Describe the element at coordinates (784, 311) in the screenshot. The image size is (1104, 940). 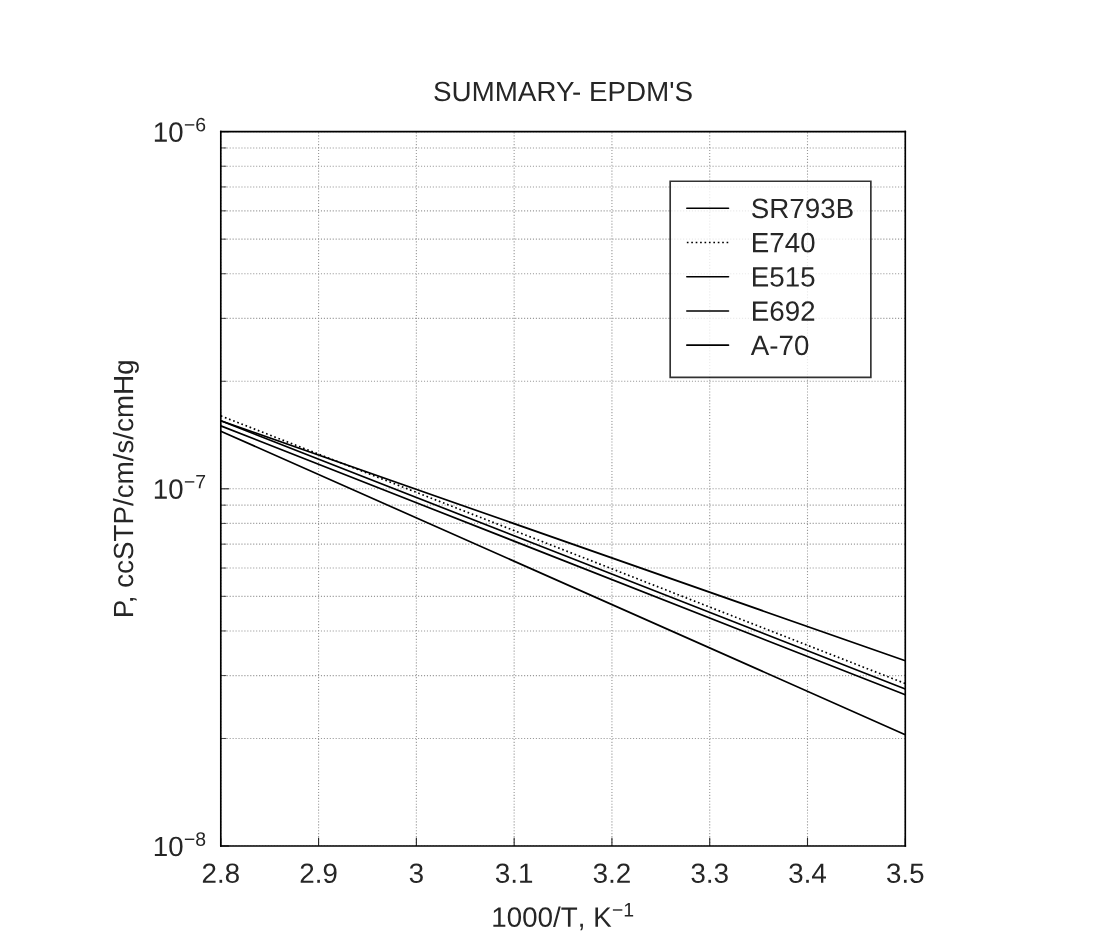
I see `legend-label: E692` at that location.